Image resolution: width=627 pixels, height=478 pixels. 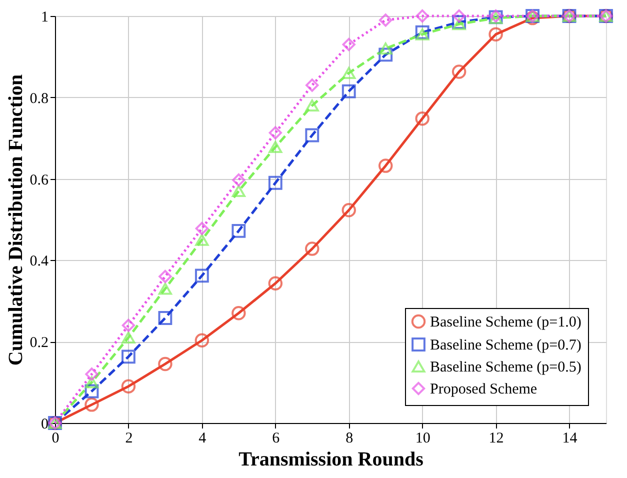 What do you see at coordinates (506, 346) in the screenshot?
I see `legend-label: Baseline Scheme (p=0.7)` at bounding box center [506, 346].